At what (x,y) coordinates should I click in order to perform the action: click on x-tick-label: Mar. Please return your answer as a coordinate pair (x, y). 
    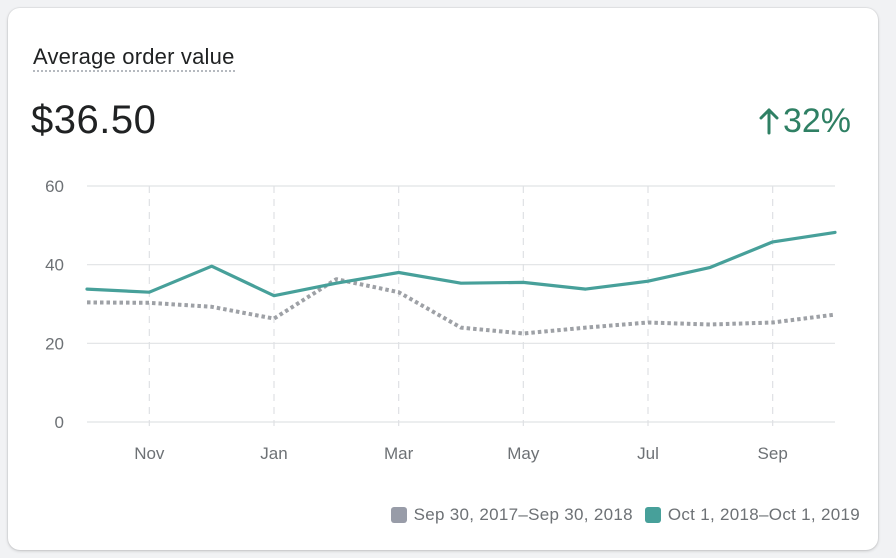
    Looking at the image, I should click on (399, 453).